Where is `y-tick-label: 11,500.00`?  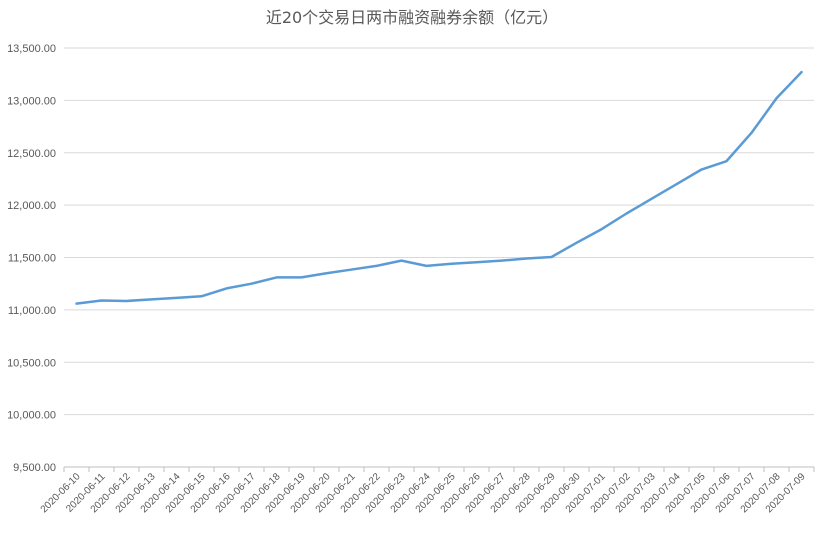
y-tick-label: 11,500.00 is located at coordinates (32, 259).